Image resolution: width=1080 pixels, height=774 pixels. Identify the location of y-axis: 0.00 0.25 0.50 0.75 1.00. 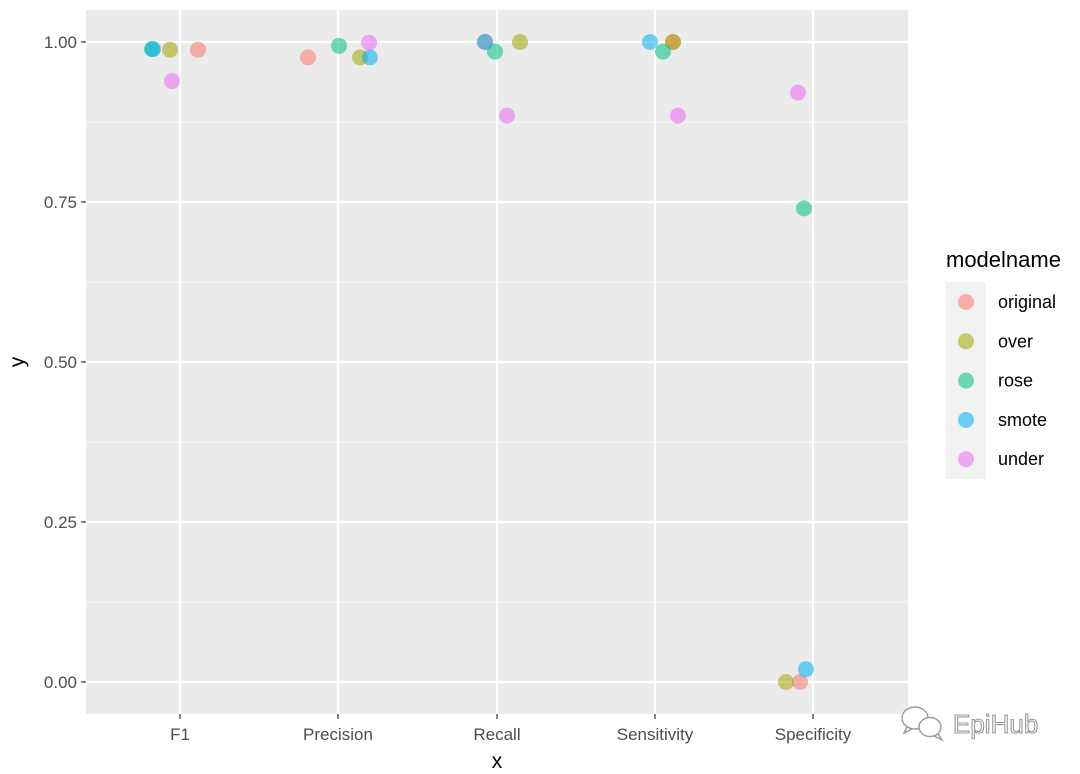
(65, 362).